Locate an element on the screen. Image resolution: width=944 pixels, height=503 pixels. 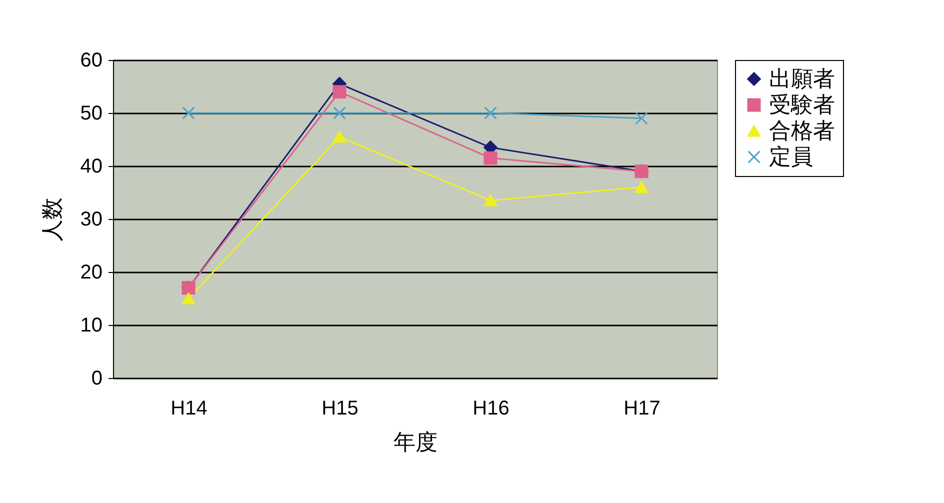
y-tick-label: 60 is located at coordinates (91, 61).